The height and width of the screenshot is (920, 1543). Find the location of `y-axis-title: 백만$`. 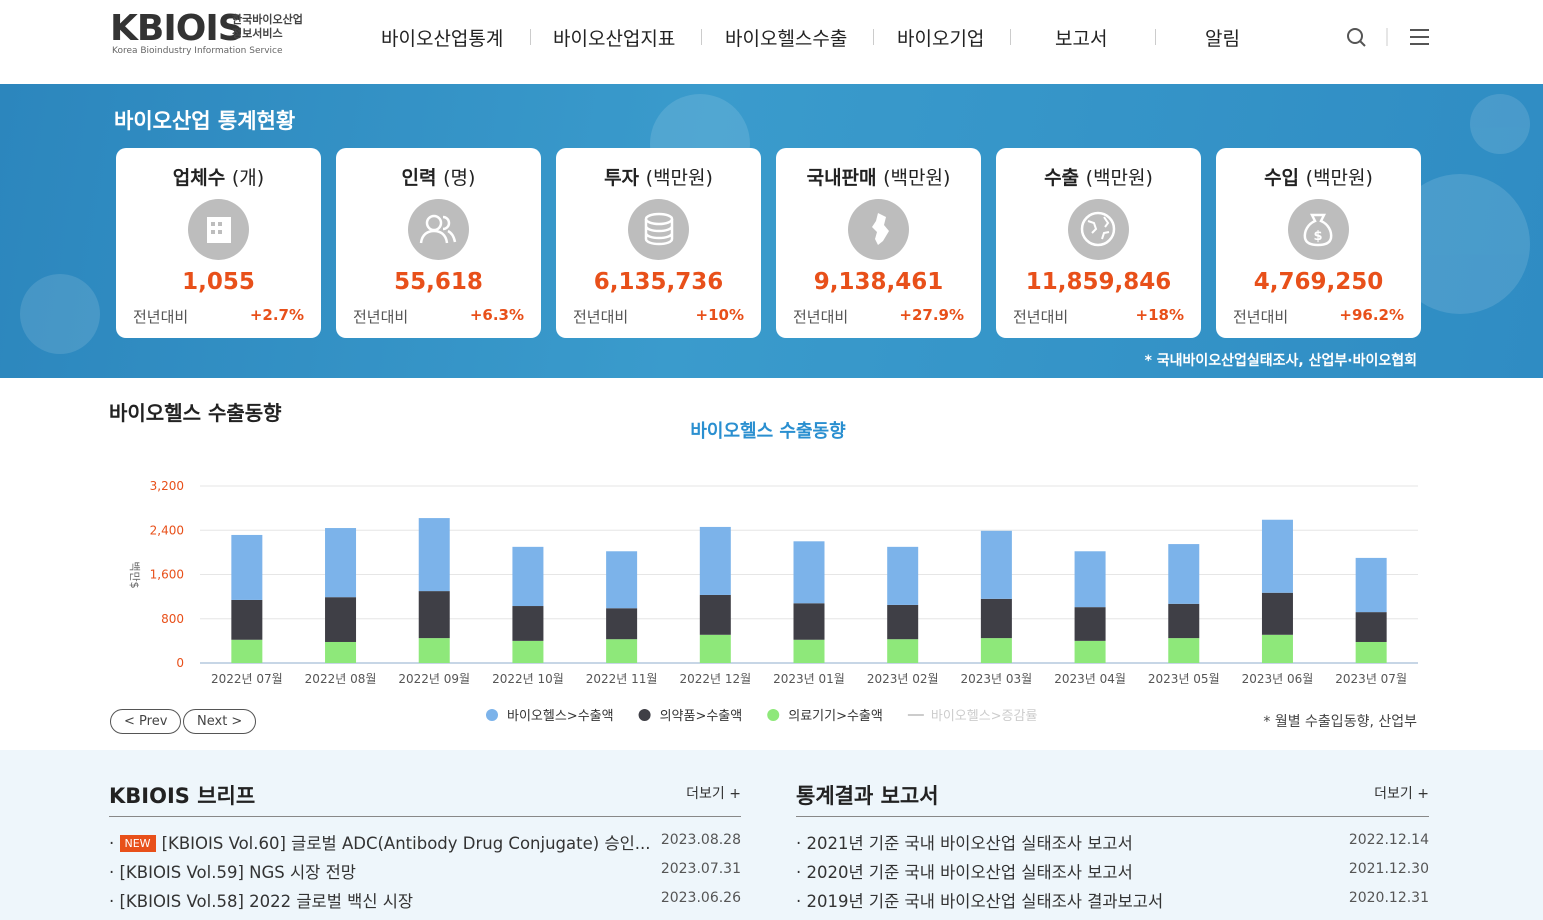

y-axis-title: 백만$ is located at coordinates (134, 574).